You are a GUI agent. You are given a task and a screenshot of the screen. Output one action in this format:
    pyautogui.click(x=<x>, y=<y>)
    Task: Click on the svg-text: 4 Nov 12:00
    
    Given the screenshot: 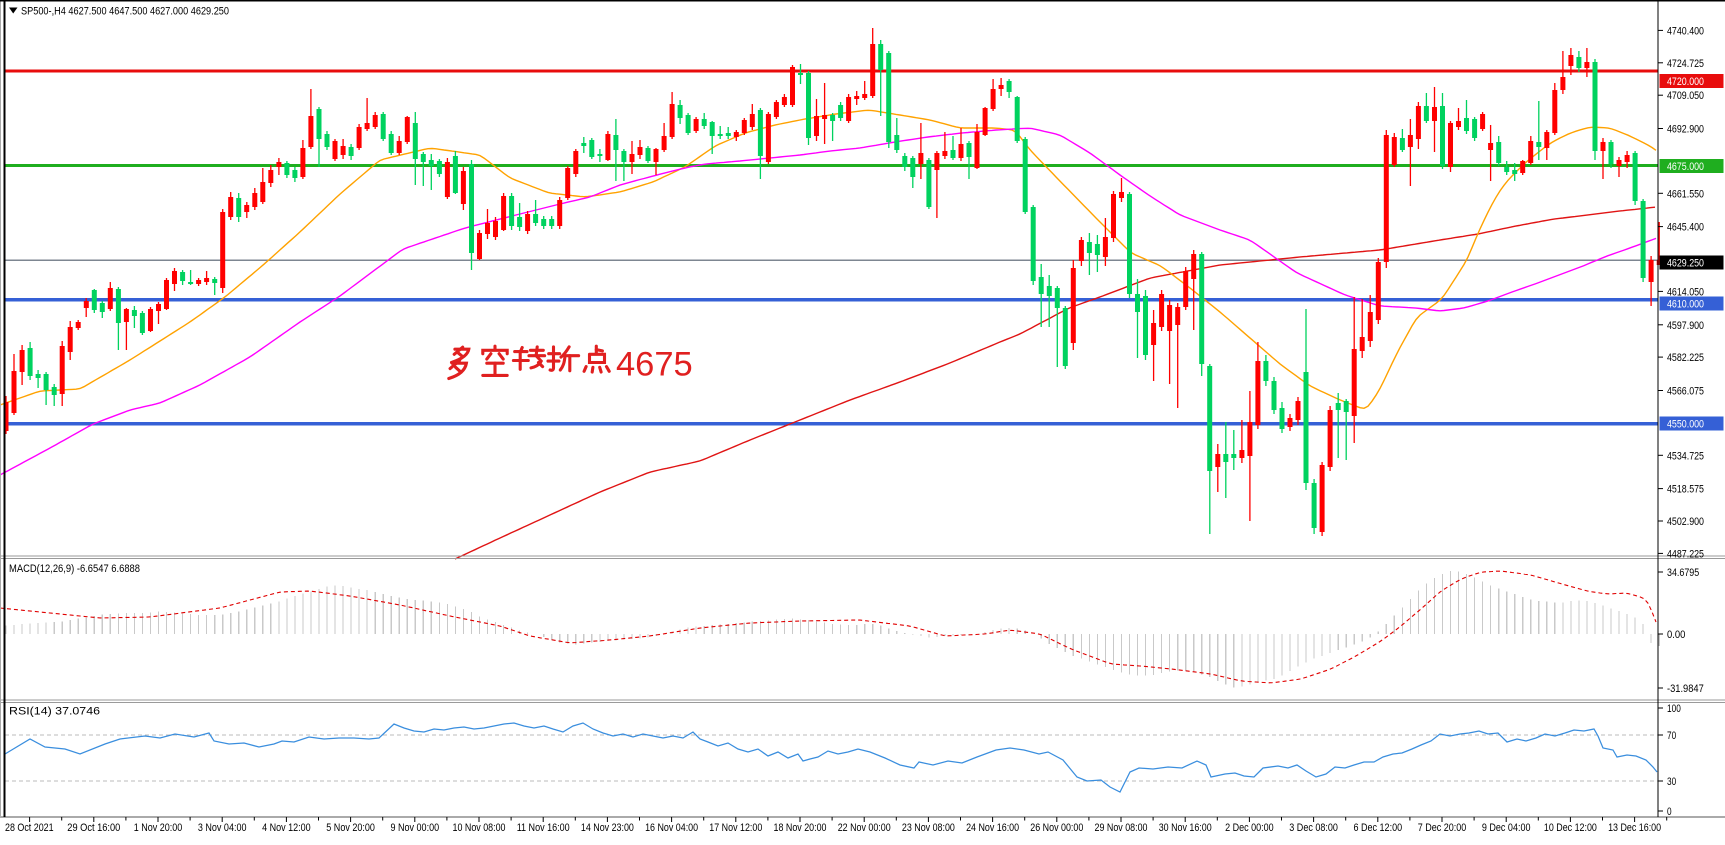 What is the action you would take?
    pyautogui.click(x=286, y=828)
    